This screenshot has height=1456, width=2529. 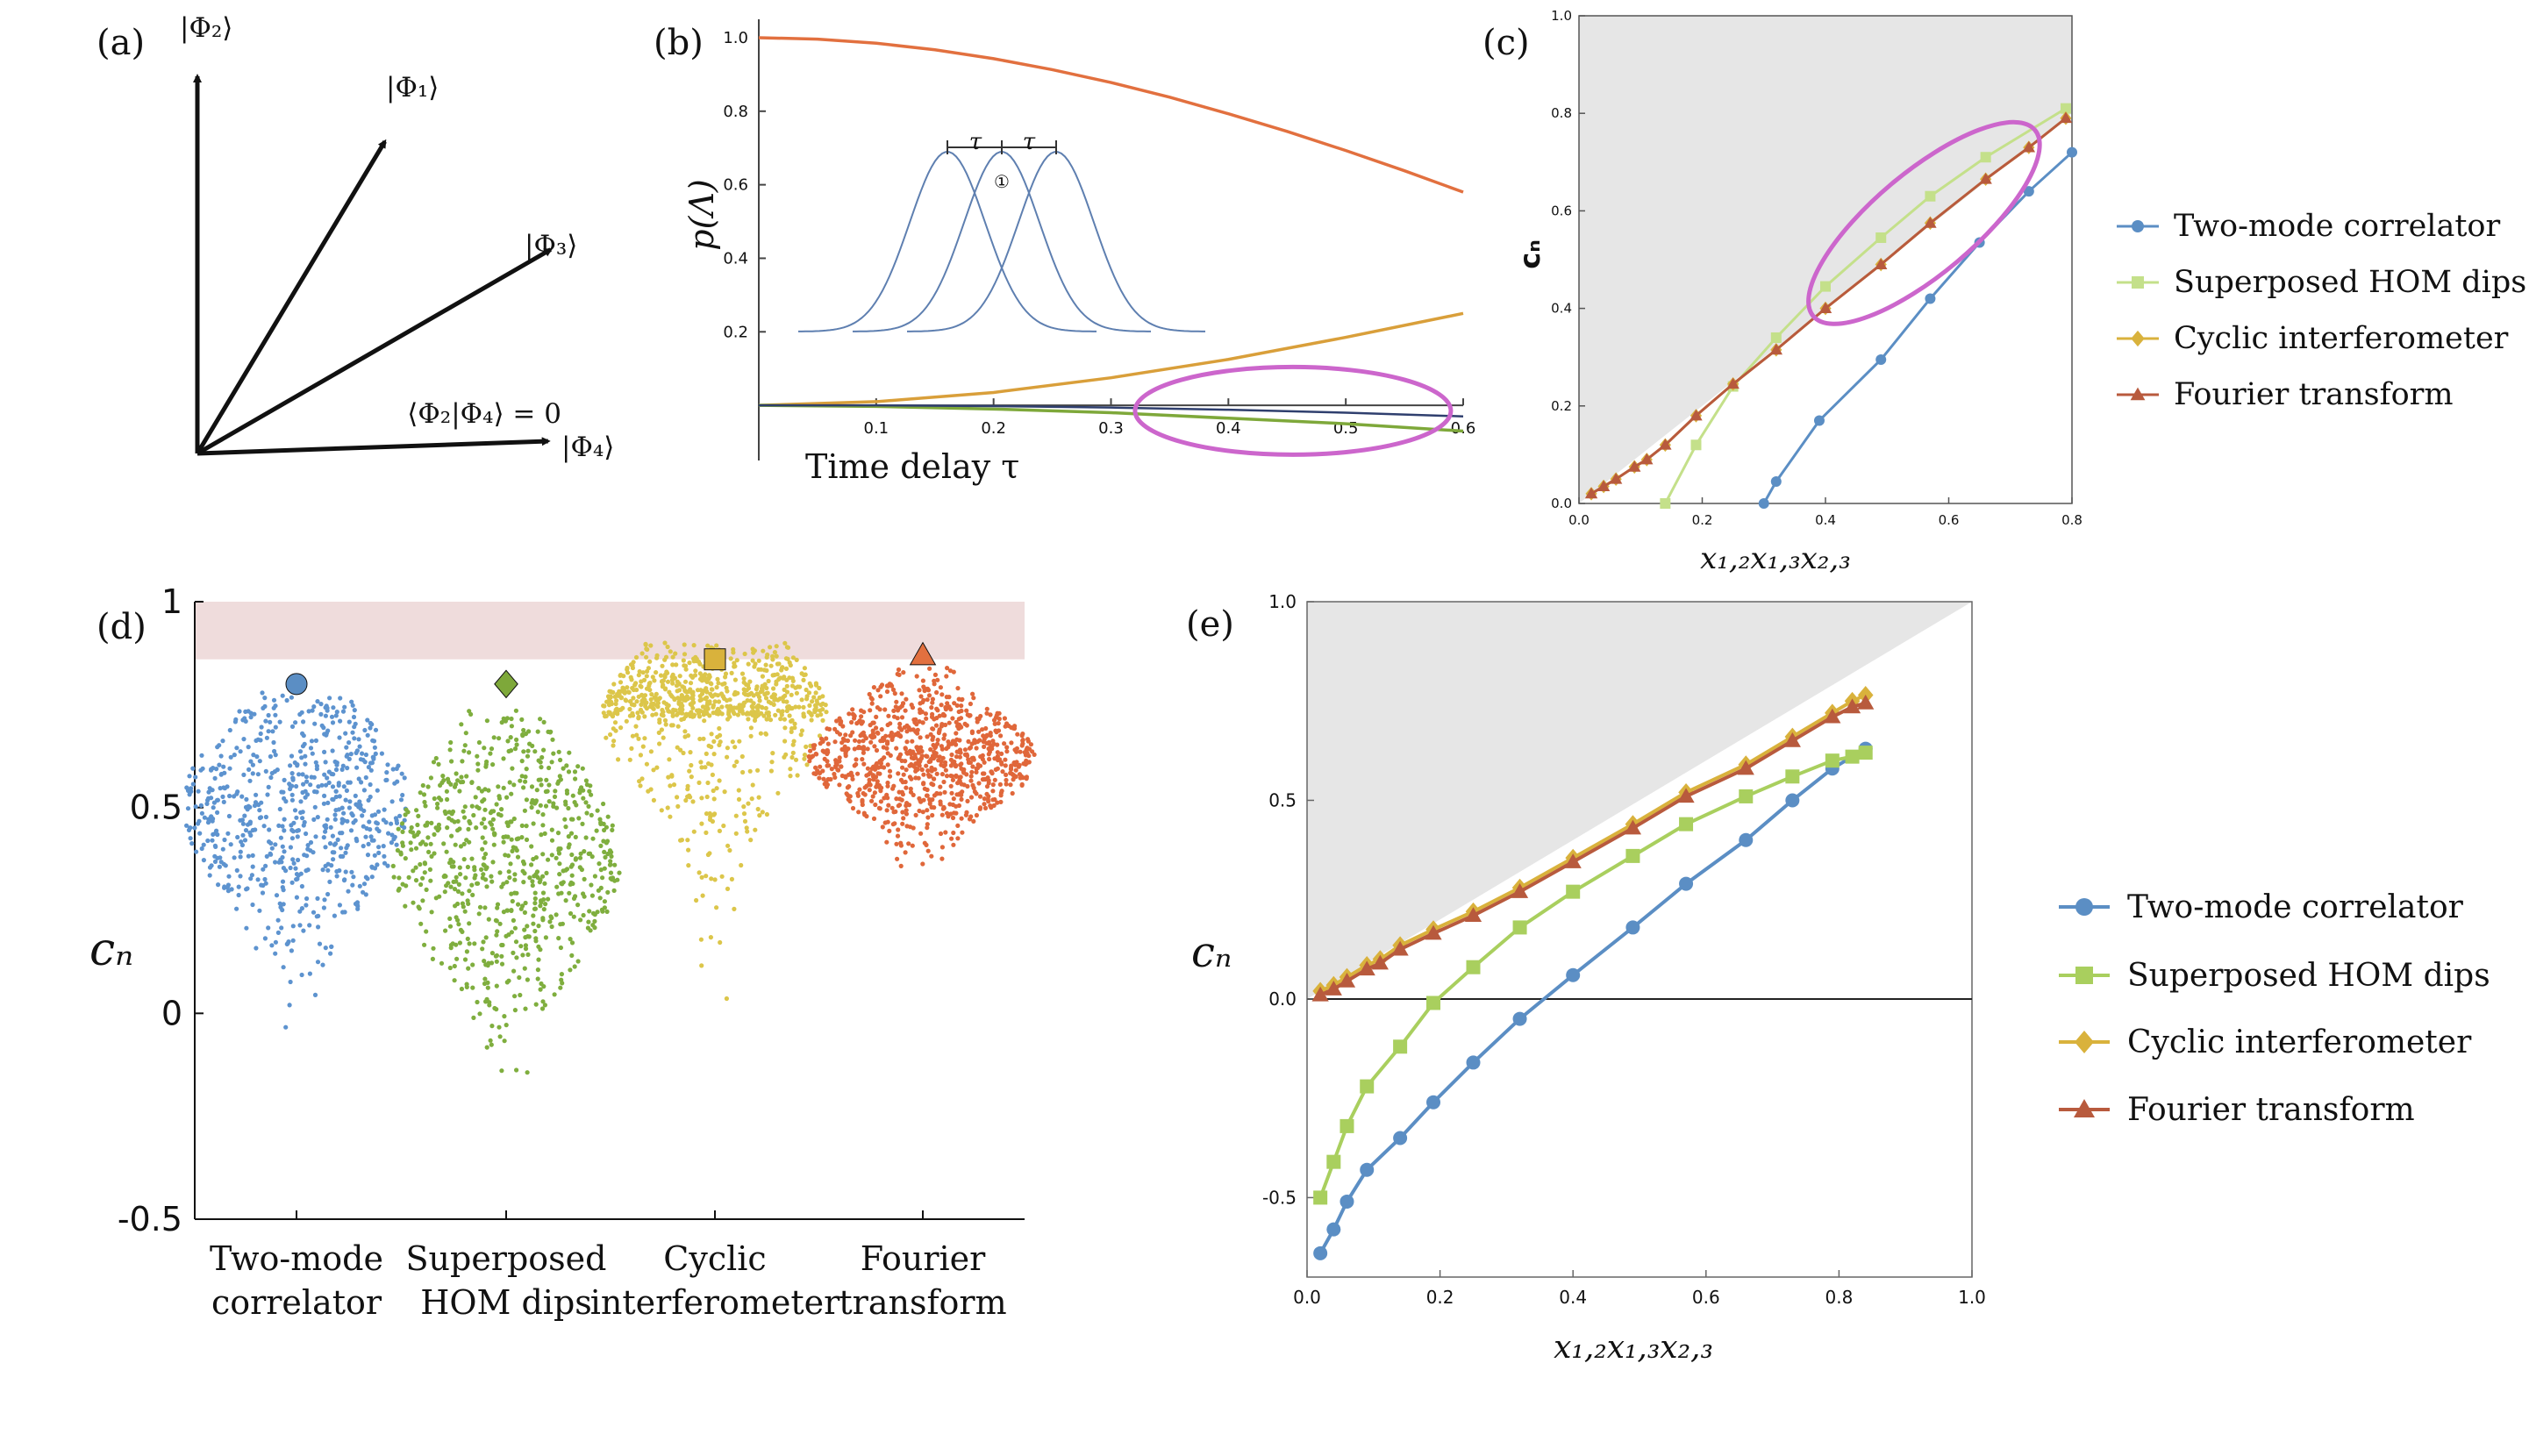 What do you see at coordinates (156, 808) in the screenshot?
I see `y-tick-label: 0.5` at bounding box center [156, 808].